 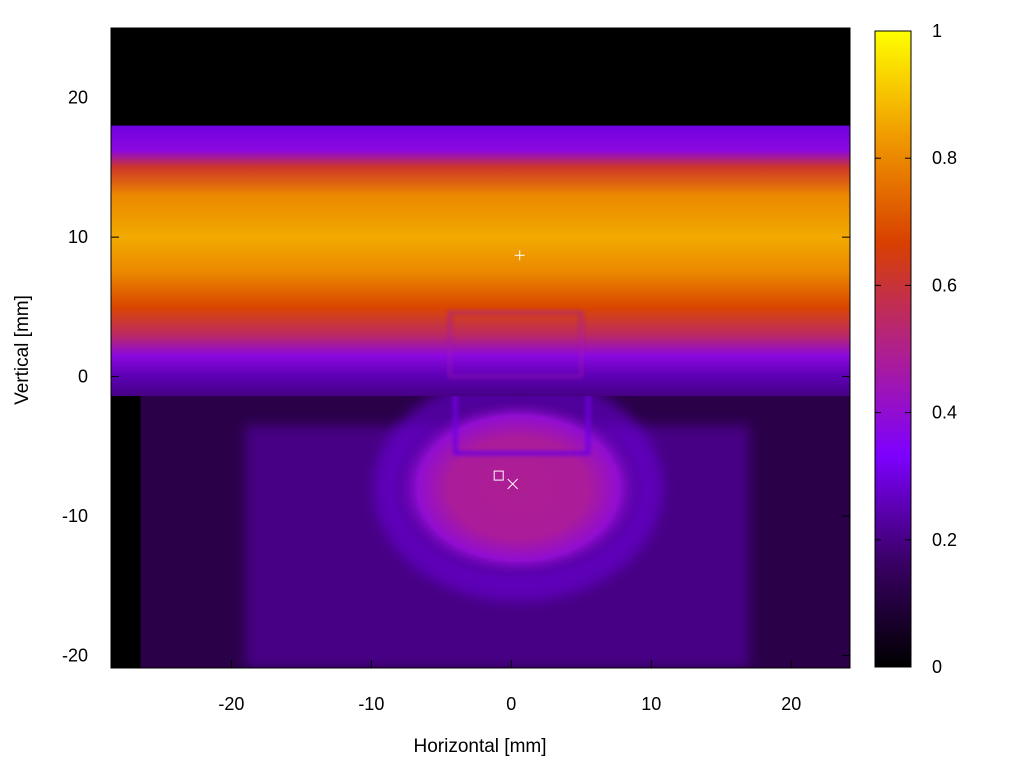 I want to click on y-tick-label: 10, so click(x=78, y=237).